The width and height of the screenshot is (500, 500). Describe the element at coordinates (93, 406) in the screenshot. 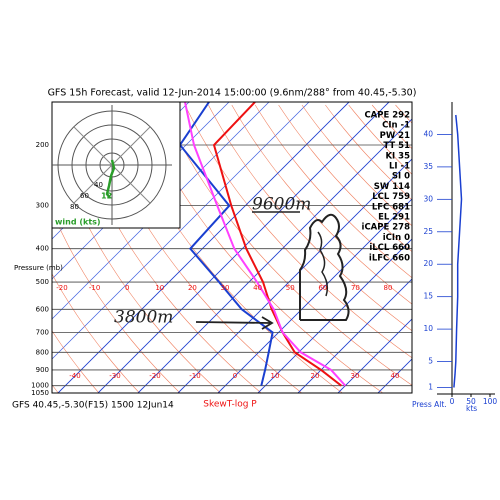

I see `footer: GFS 40.45,-5.30(F15) 1500 12Jun14` at that location.